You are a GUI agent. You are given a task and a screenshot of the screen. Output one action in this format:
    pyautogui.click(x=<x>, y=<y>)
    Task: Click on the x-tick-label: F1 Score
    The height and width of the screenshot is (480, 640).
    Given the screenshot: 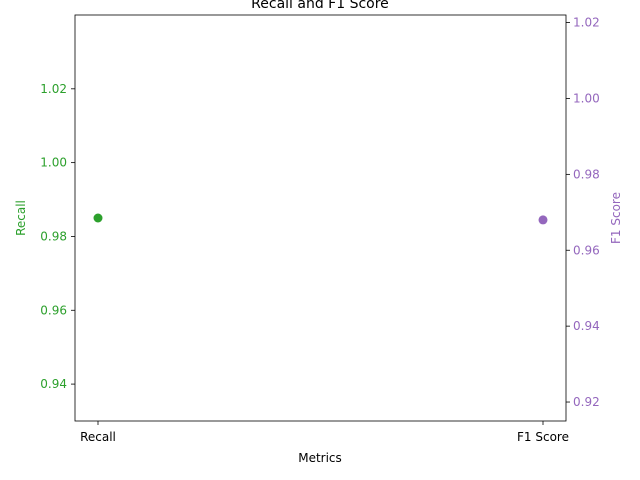 What is the action you would take?
    pyautogui.click(x=543, y=437)
    